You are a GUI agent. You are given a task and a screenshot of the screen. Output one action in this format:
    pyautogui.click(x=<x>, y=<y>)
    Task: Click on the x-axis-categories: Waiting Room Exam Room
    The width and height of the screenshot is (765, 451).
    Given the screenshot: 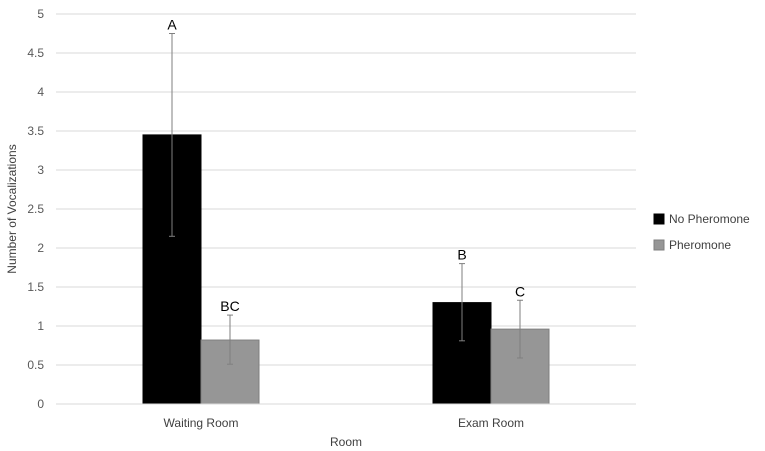 What is the action you would take?
    pyautogui.click(x=344, y=423)
    